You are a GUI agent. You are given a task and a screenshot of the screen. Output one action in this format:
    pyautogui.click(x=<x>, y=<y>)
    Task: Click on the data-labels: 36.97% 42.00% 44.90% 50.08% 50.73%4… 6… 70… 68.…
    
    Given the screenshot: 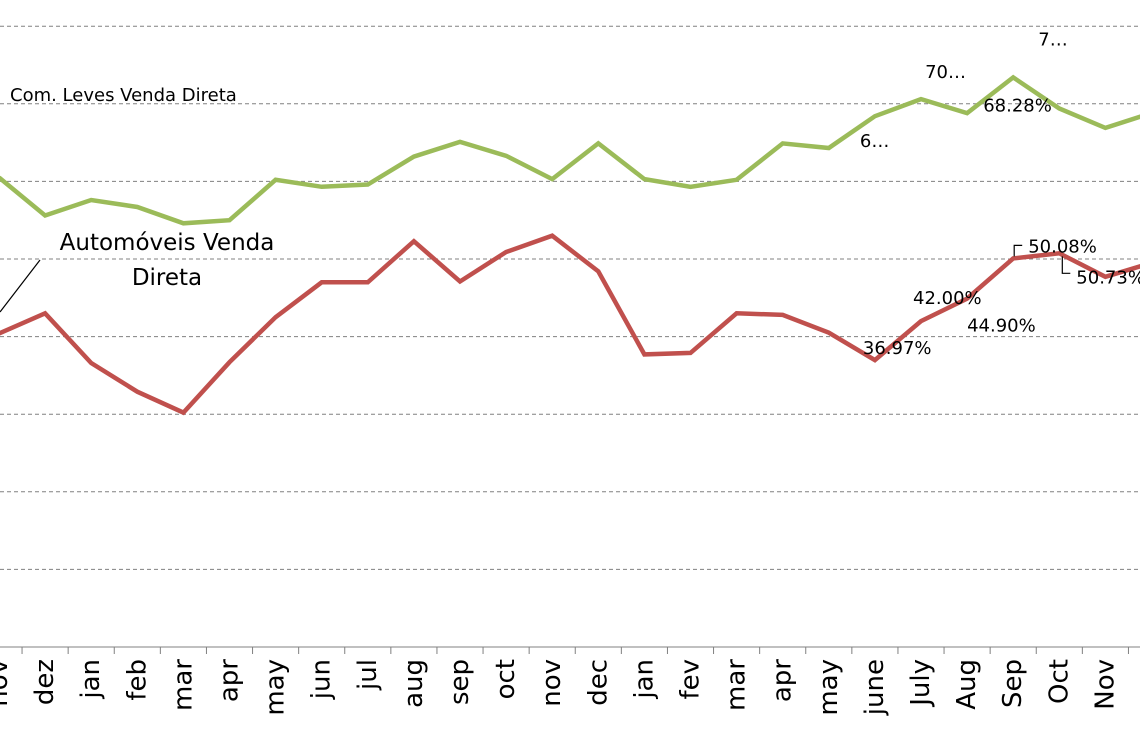 What is the action you would take?
    pyautogui.click(x=1000, y=195)
    